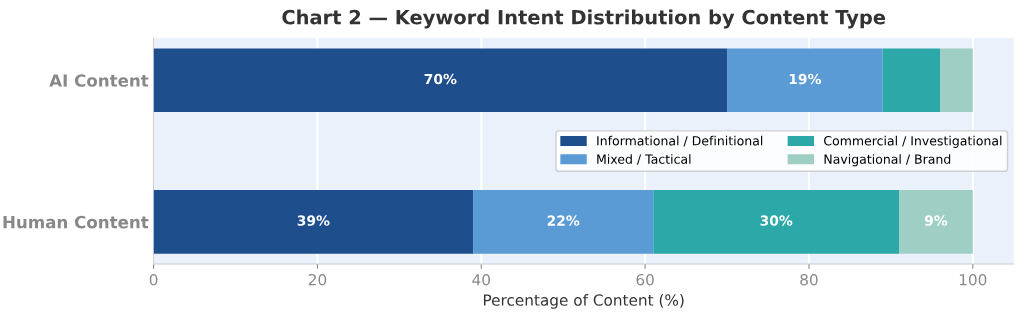 The height and width of the screenshot is (318, 1024). I want to click on y-tick-label: Human Content, so click(76, 222).